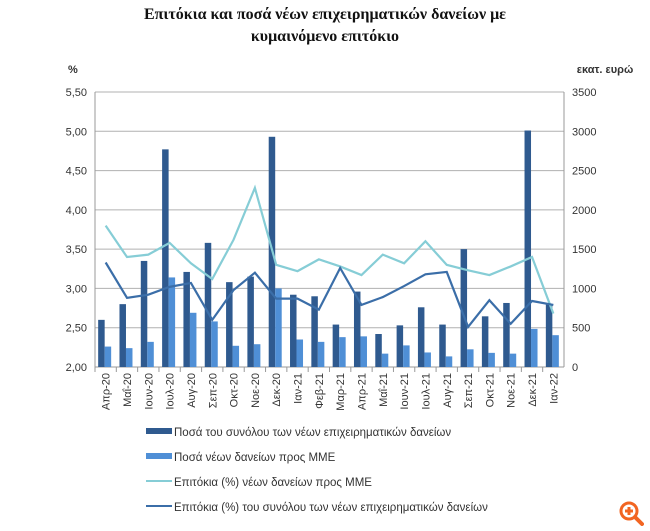 Image resolution: width=650 pixels, height=531 pixels. Describe the element at coordinates (229, 324) in the screenshot. I see `bar-total-Οκτ-20` at that location.